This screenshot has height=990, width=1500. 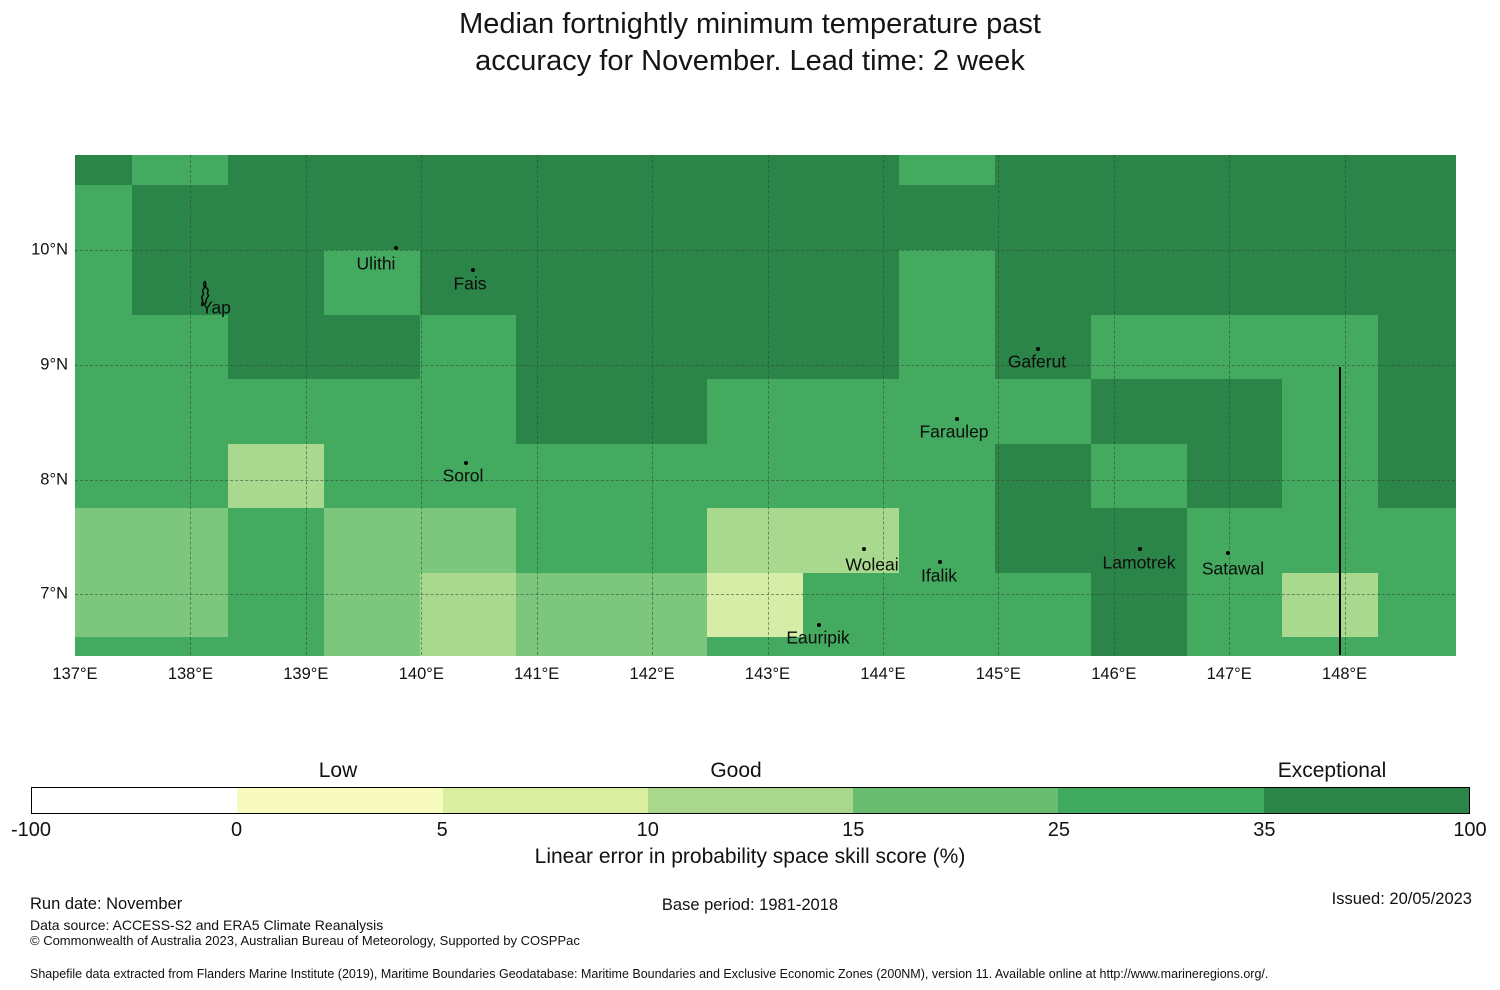 I want to click on x-tick-label: 146°E, so click(x=1114, y=674).